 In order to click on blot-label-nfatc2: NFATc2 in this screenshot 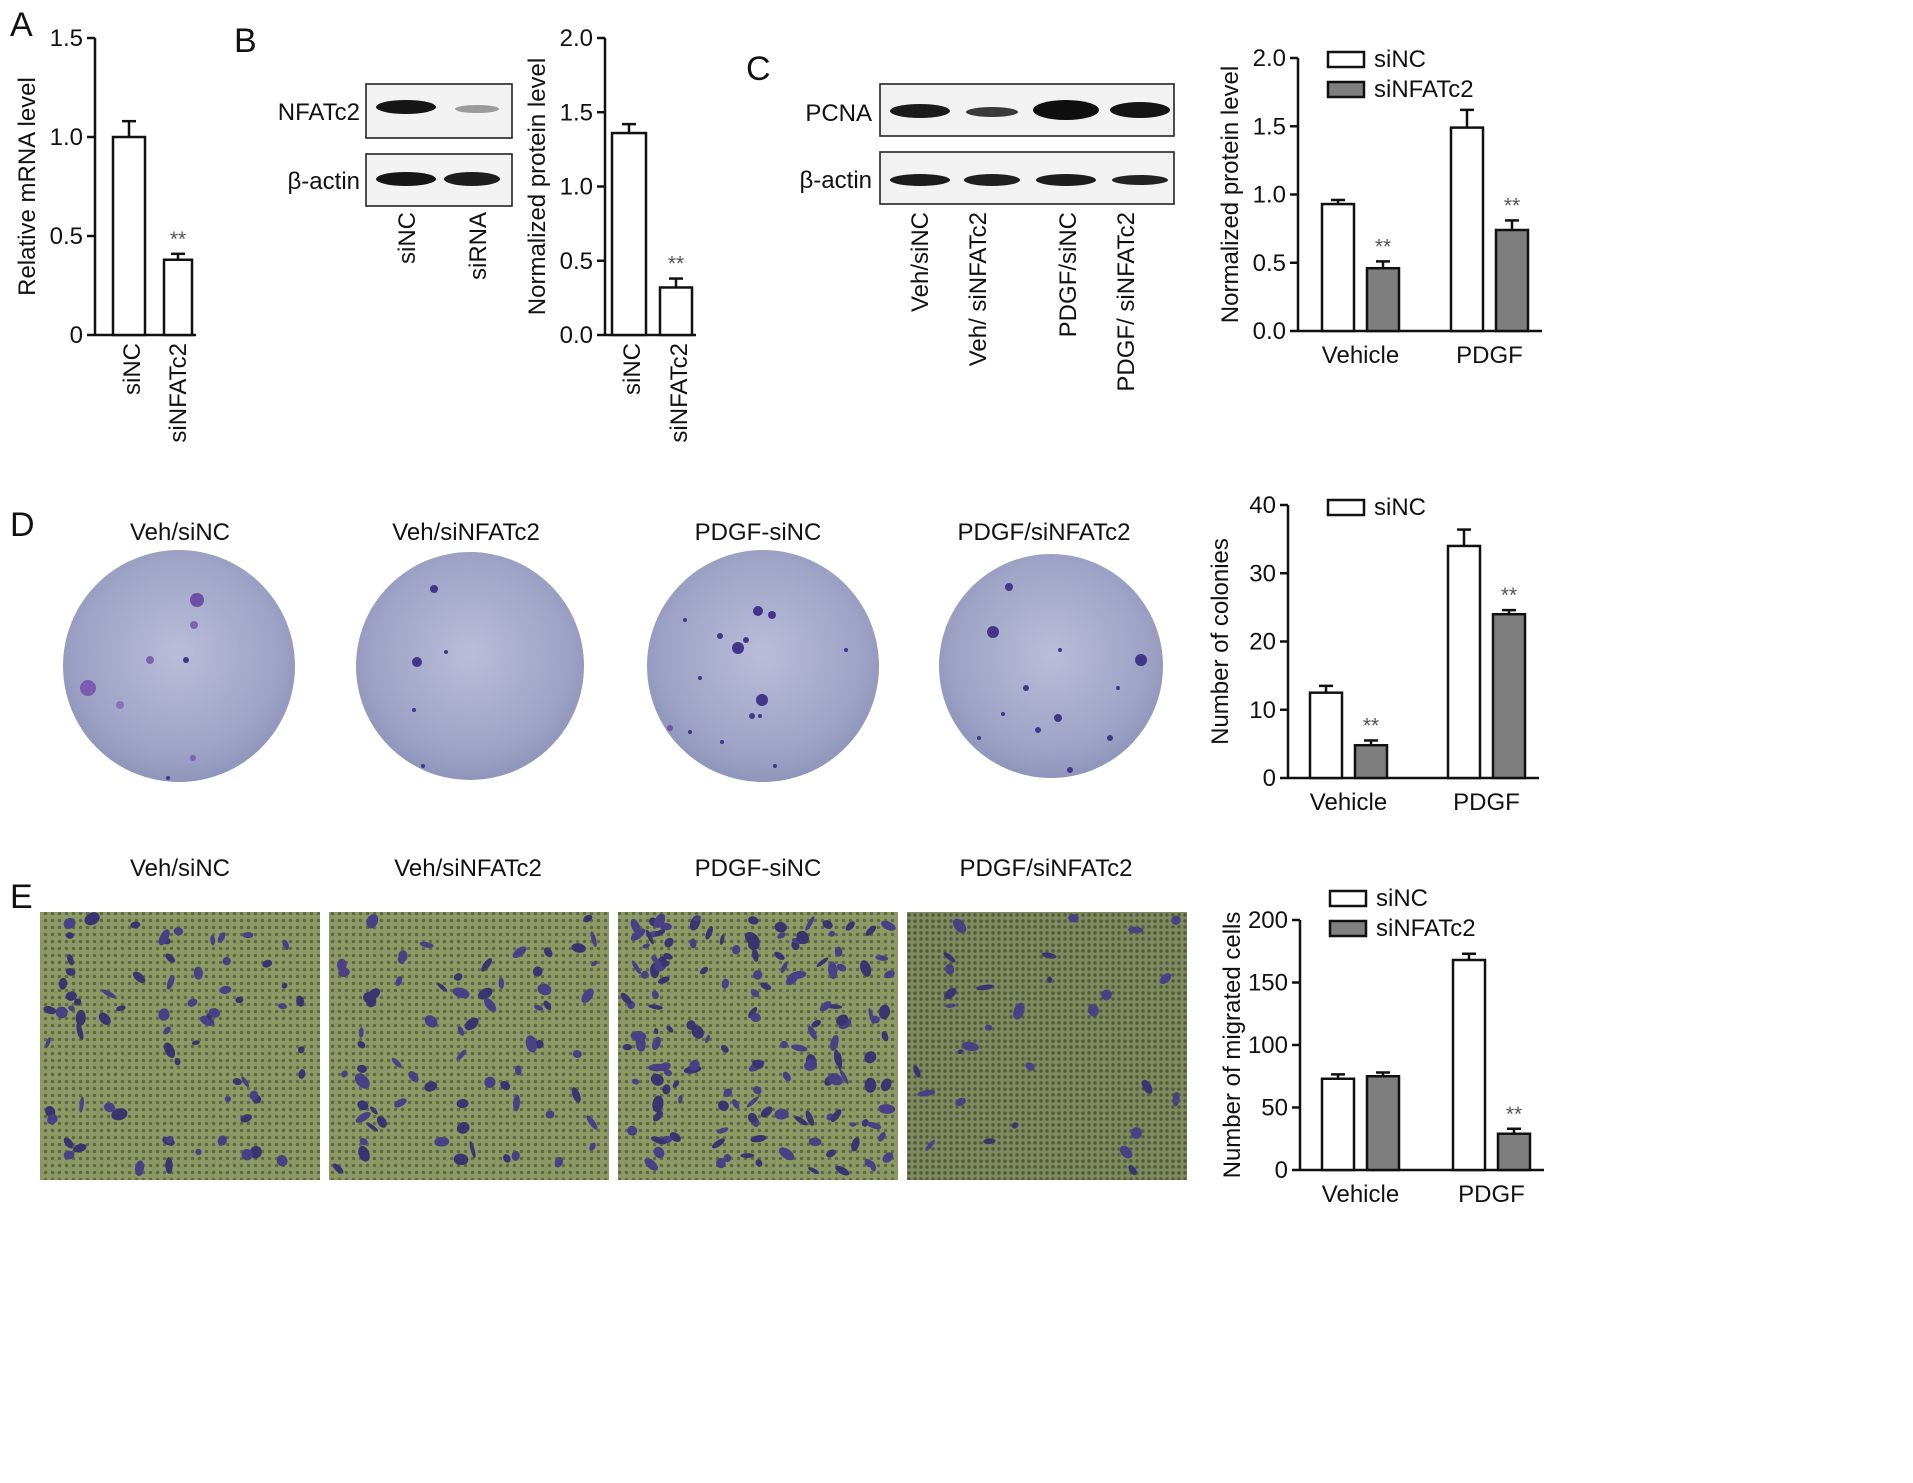, I will do `click(319, 112)`.